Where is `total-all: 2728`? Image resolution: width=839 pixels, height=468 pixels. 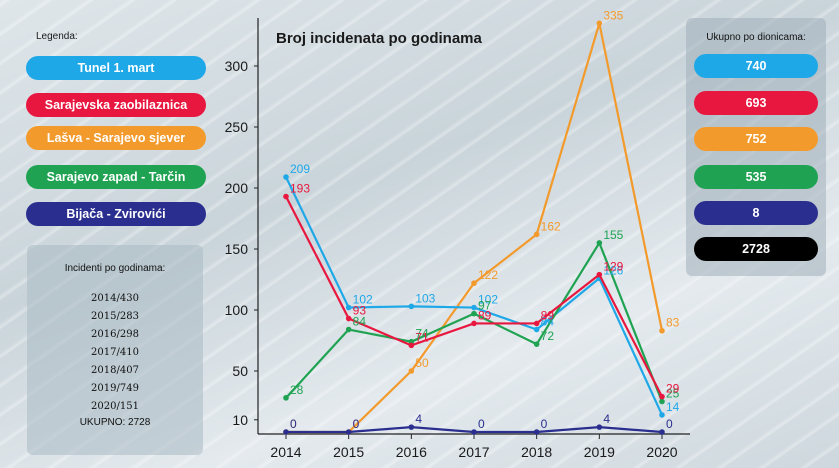 total-all: 2728 is located at coordinates (756, 249).